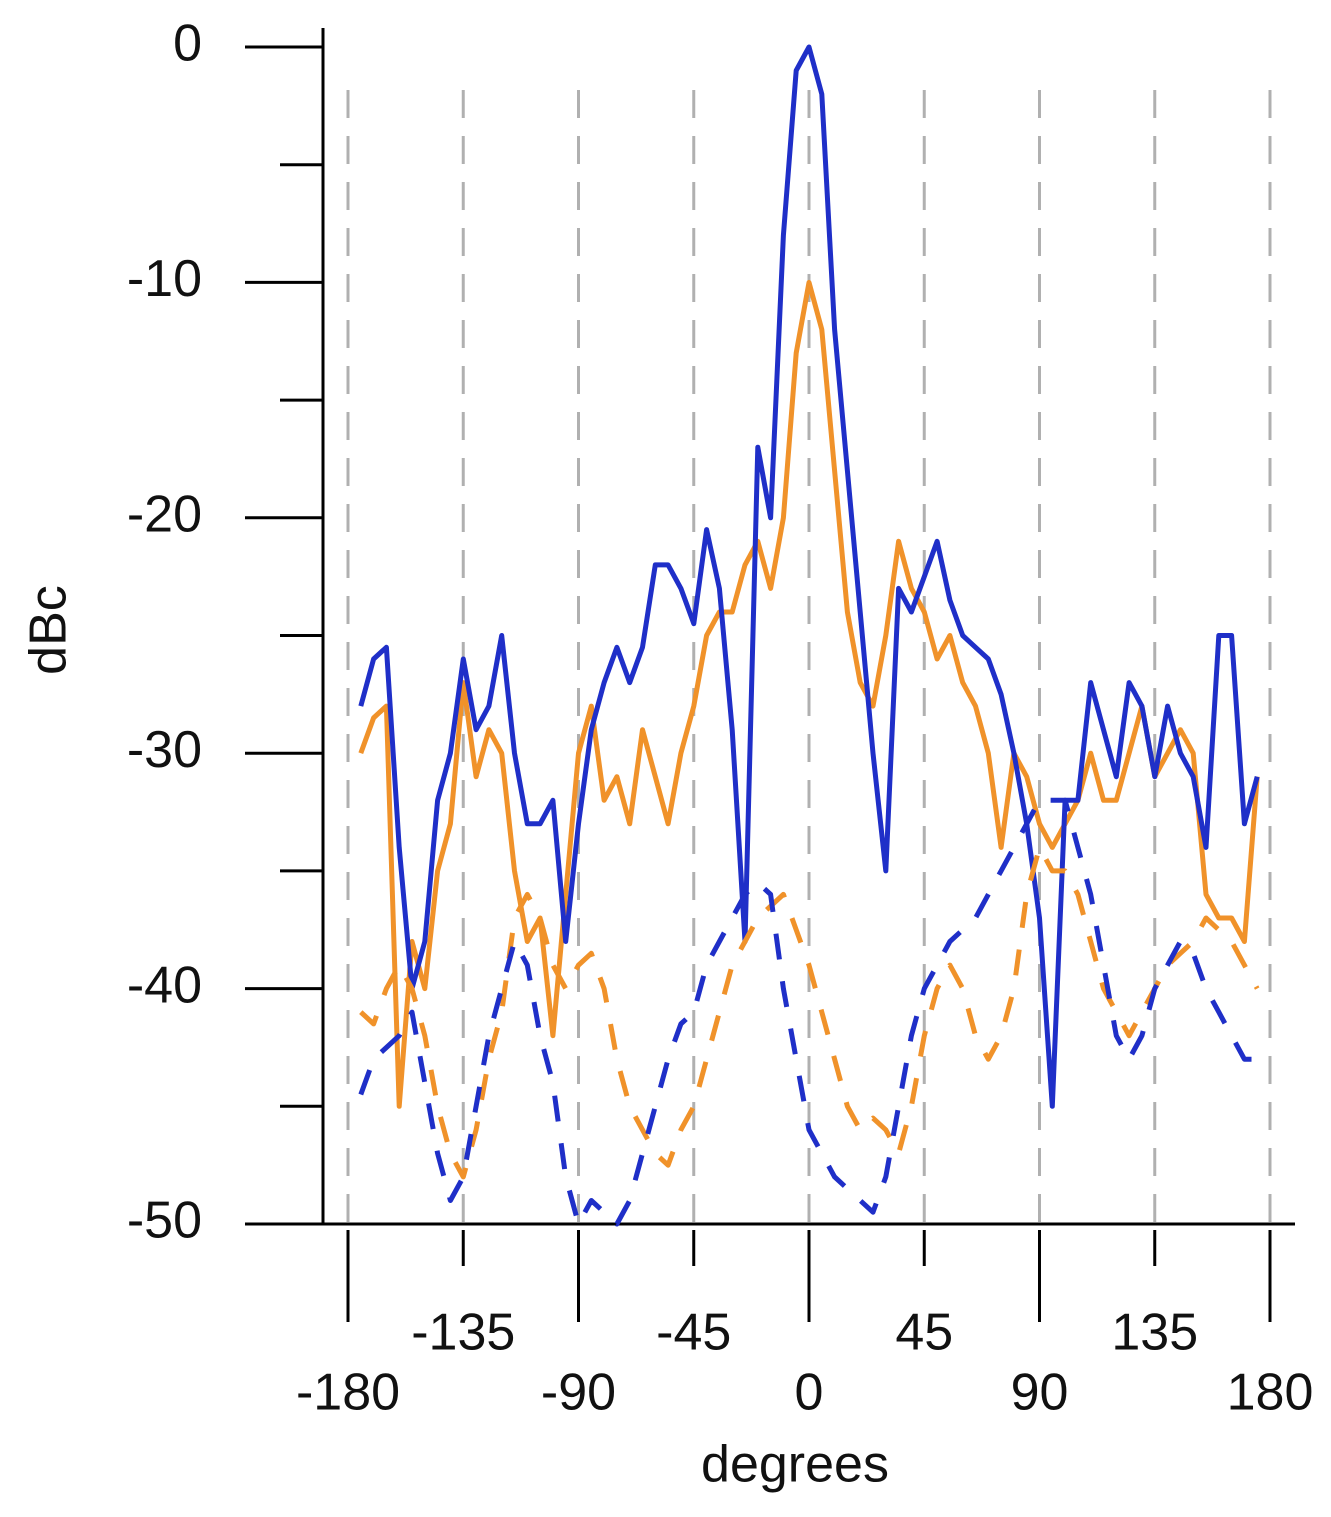 Image resolution: width=1331 pixels, height=1517 pixels. I want to click on y-tick-label: -10, so click(164, 279).